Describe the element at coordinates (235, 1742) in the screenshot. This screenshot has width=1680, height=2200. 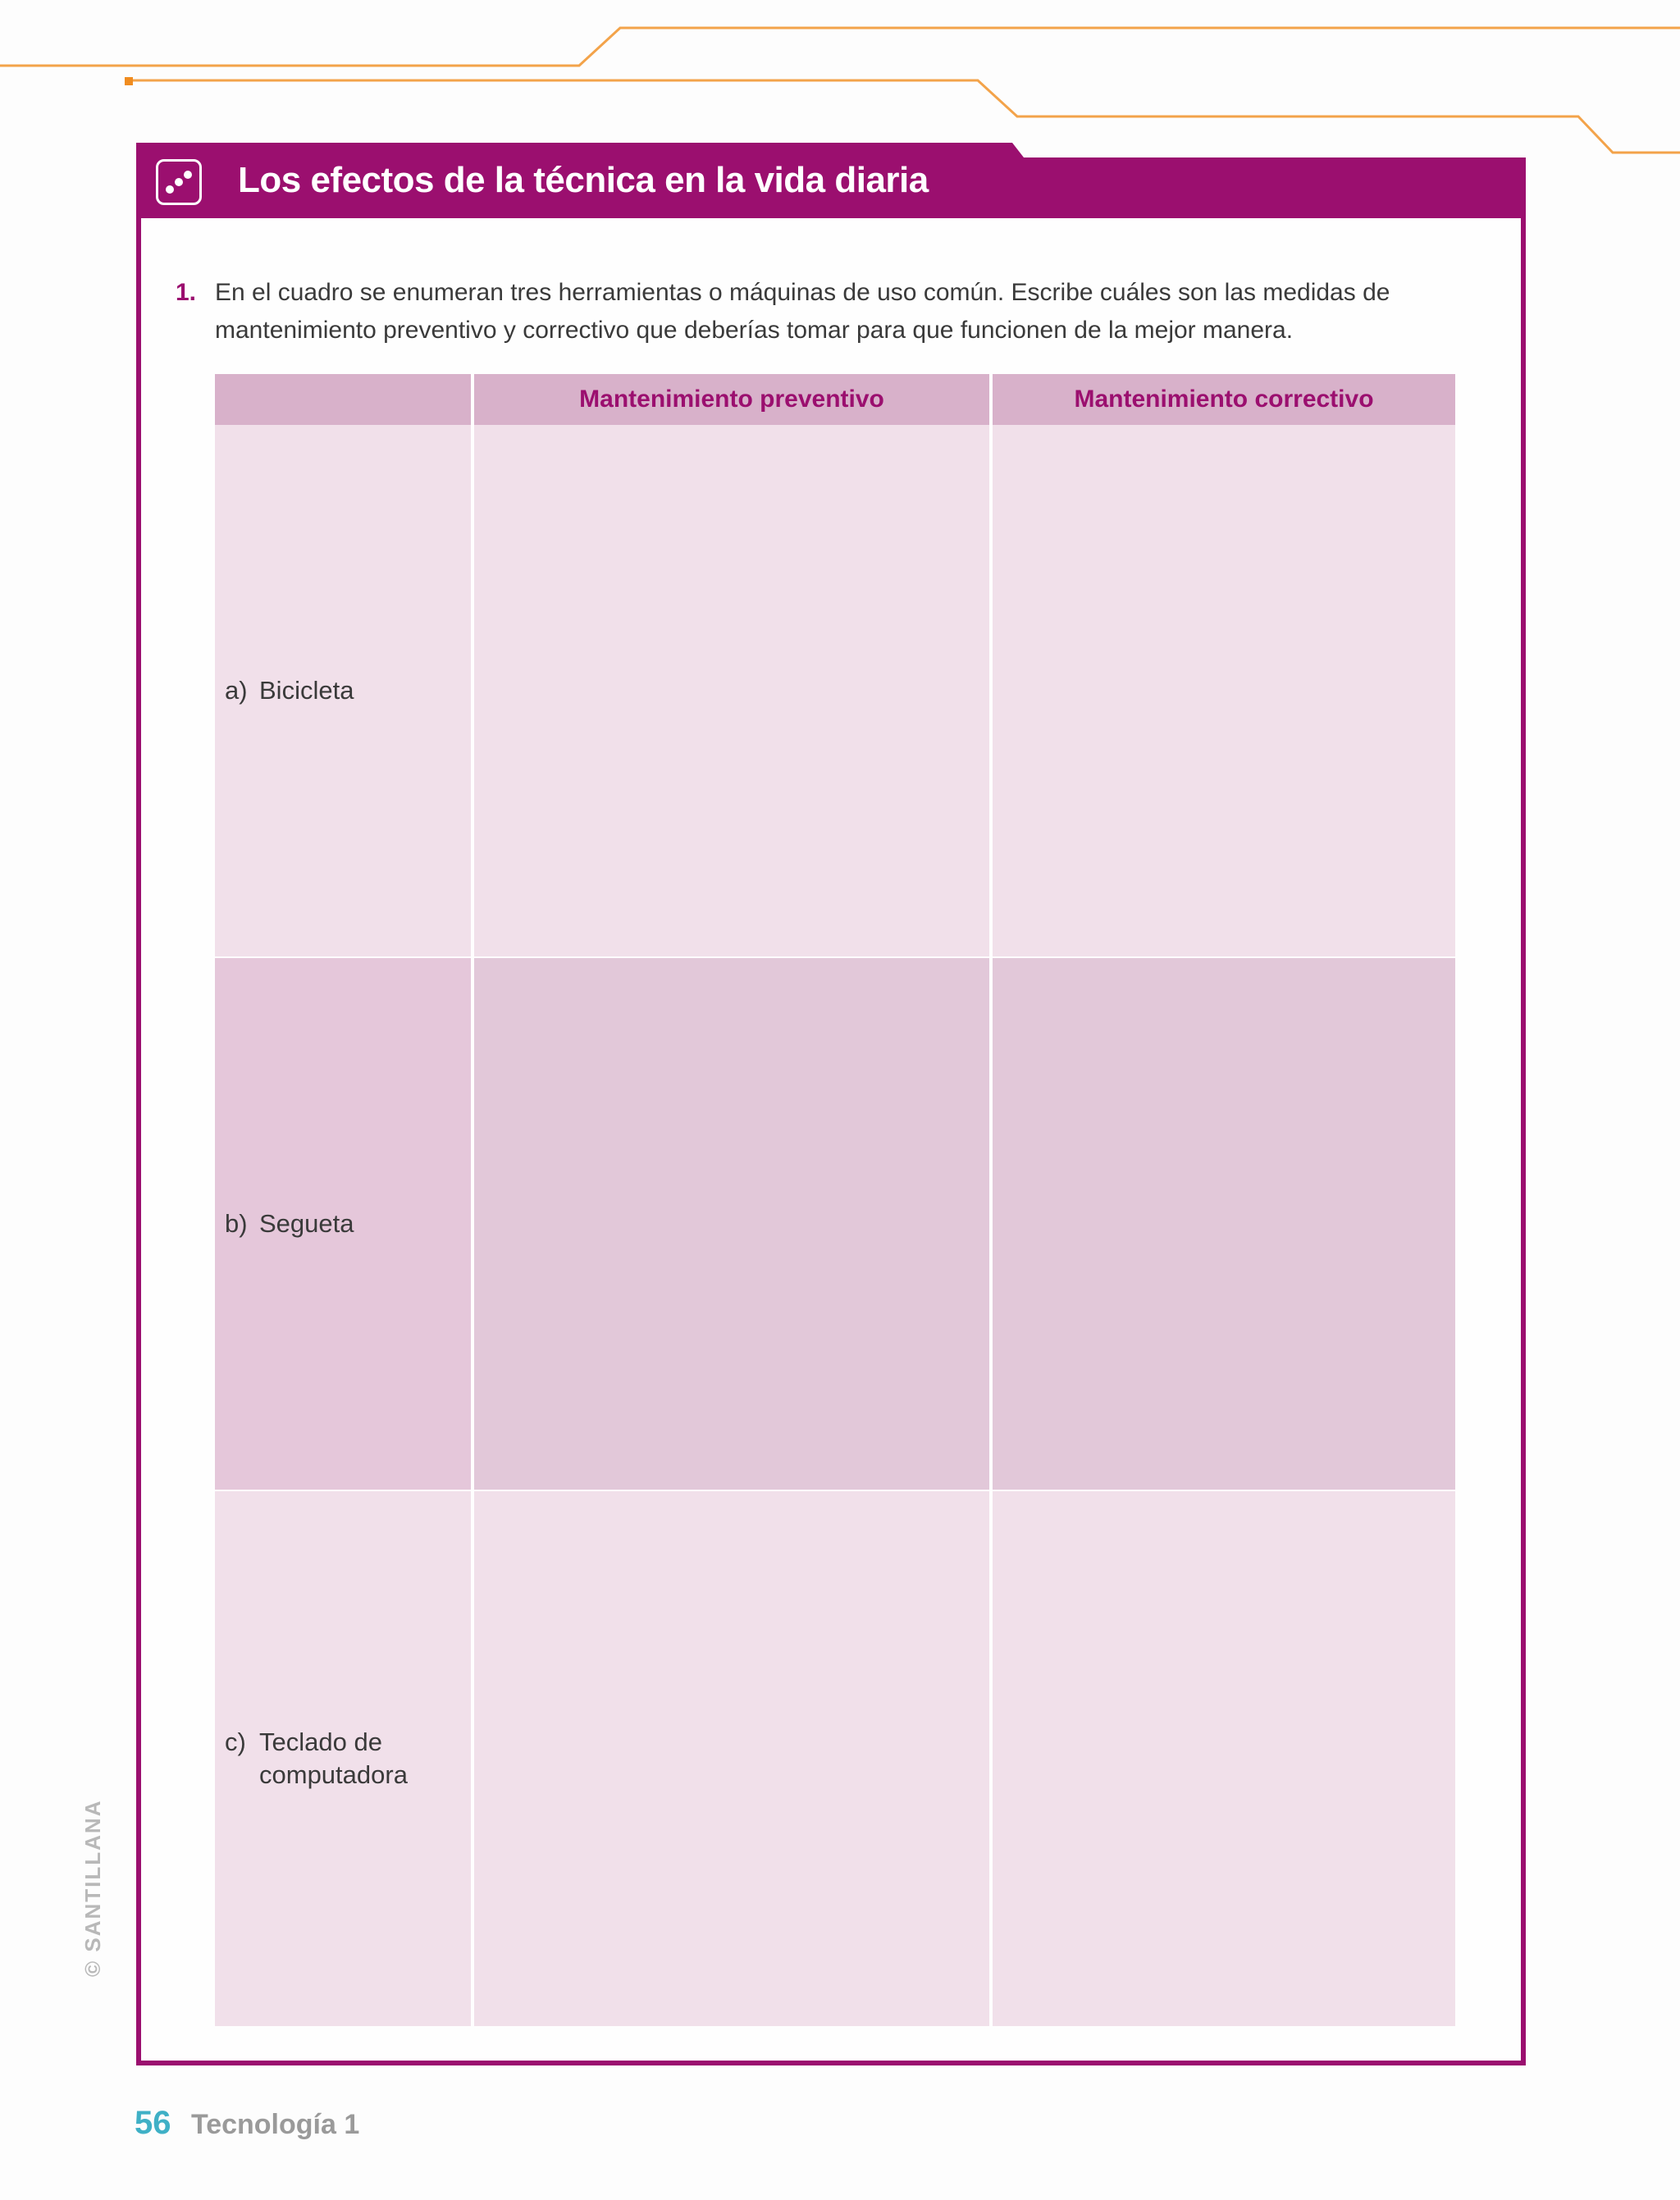
I see `row-letter: c)` at that location.